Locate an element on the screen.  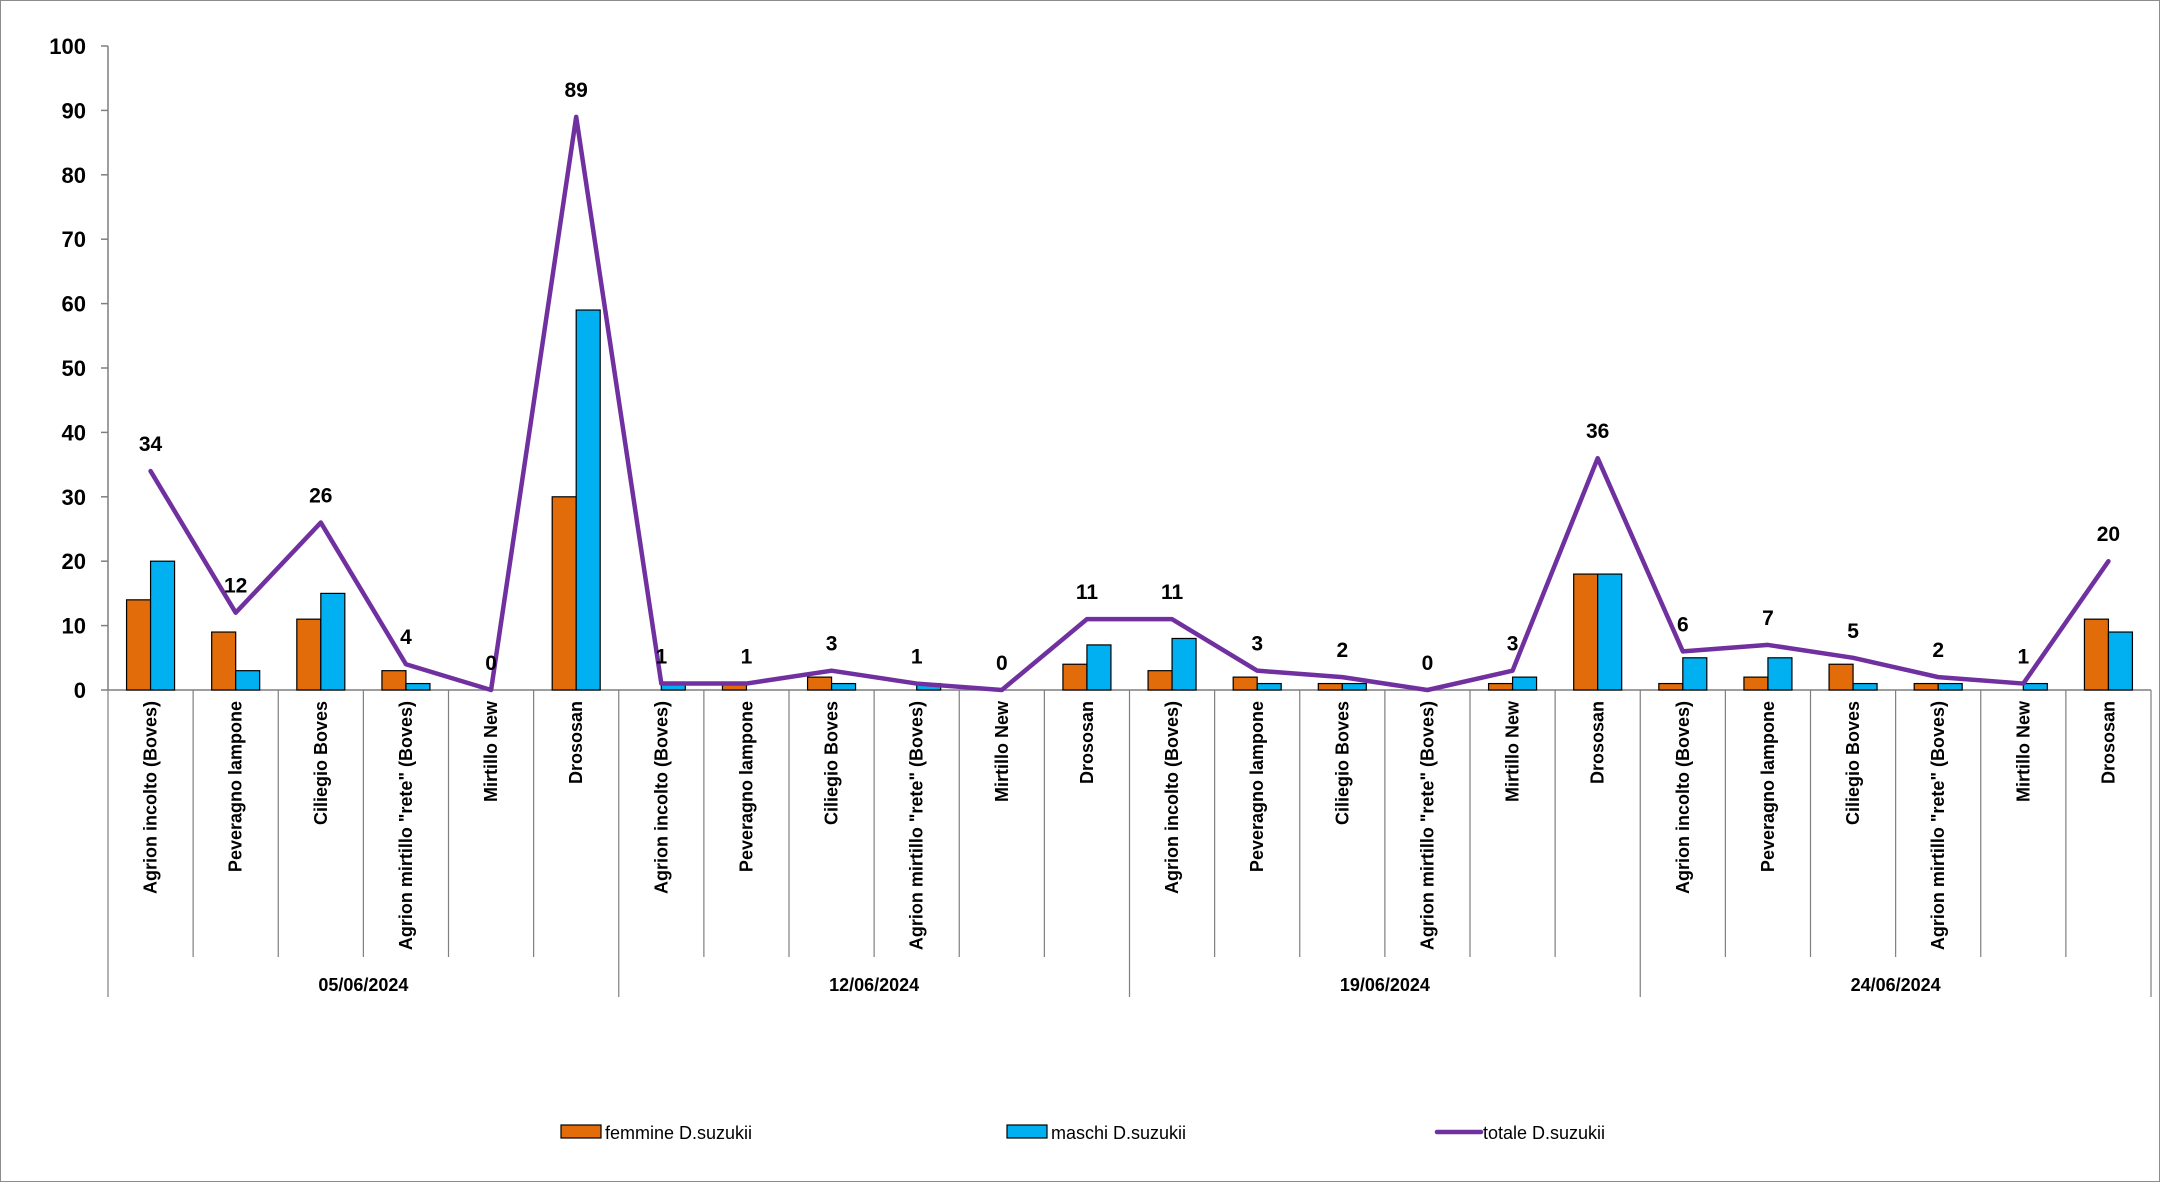
total-data-label: 12 is located at coordinates (235, 586).